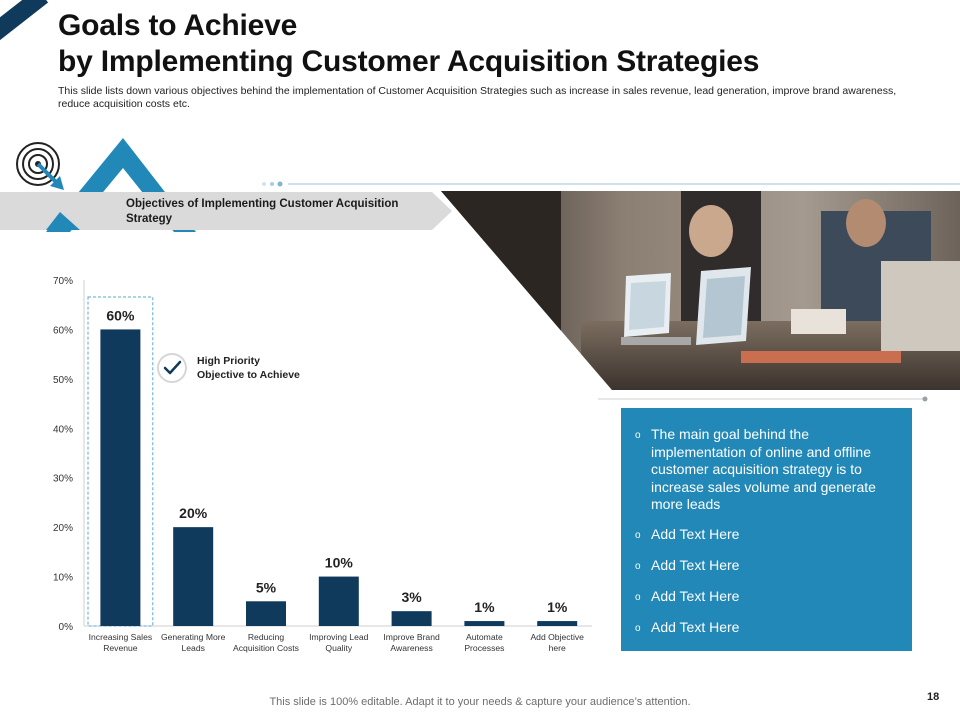 The width and height of the screenshot is (960, 720). Describe the element at coordinates (120, 648) in the screenshot. I see `category-label: Revenue` at that location.